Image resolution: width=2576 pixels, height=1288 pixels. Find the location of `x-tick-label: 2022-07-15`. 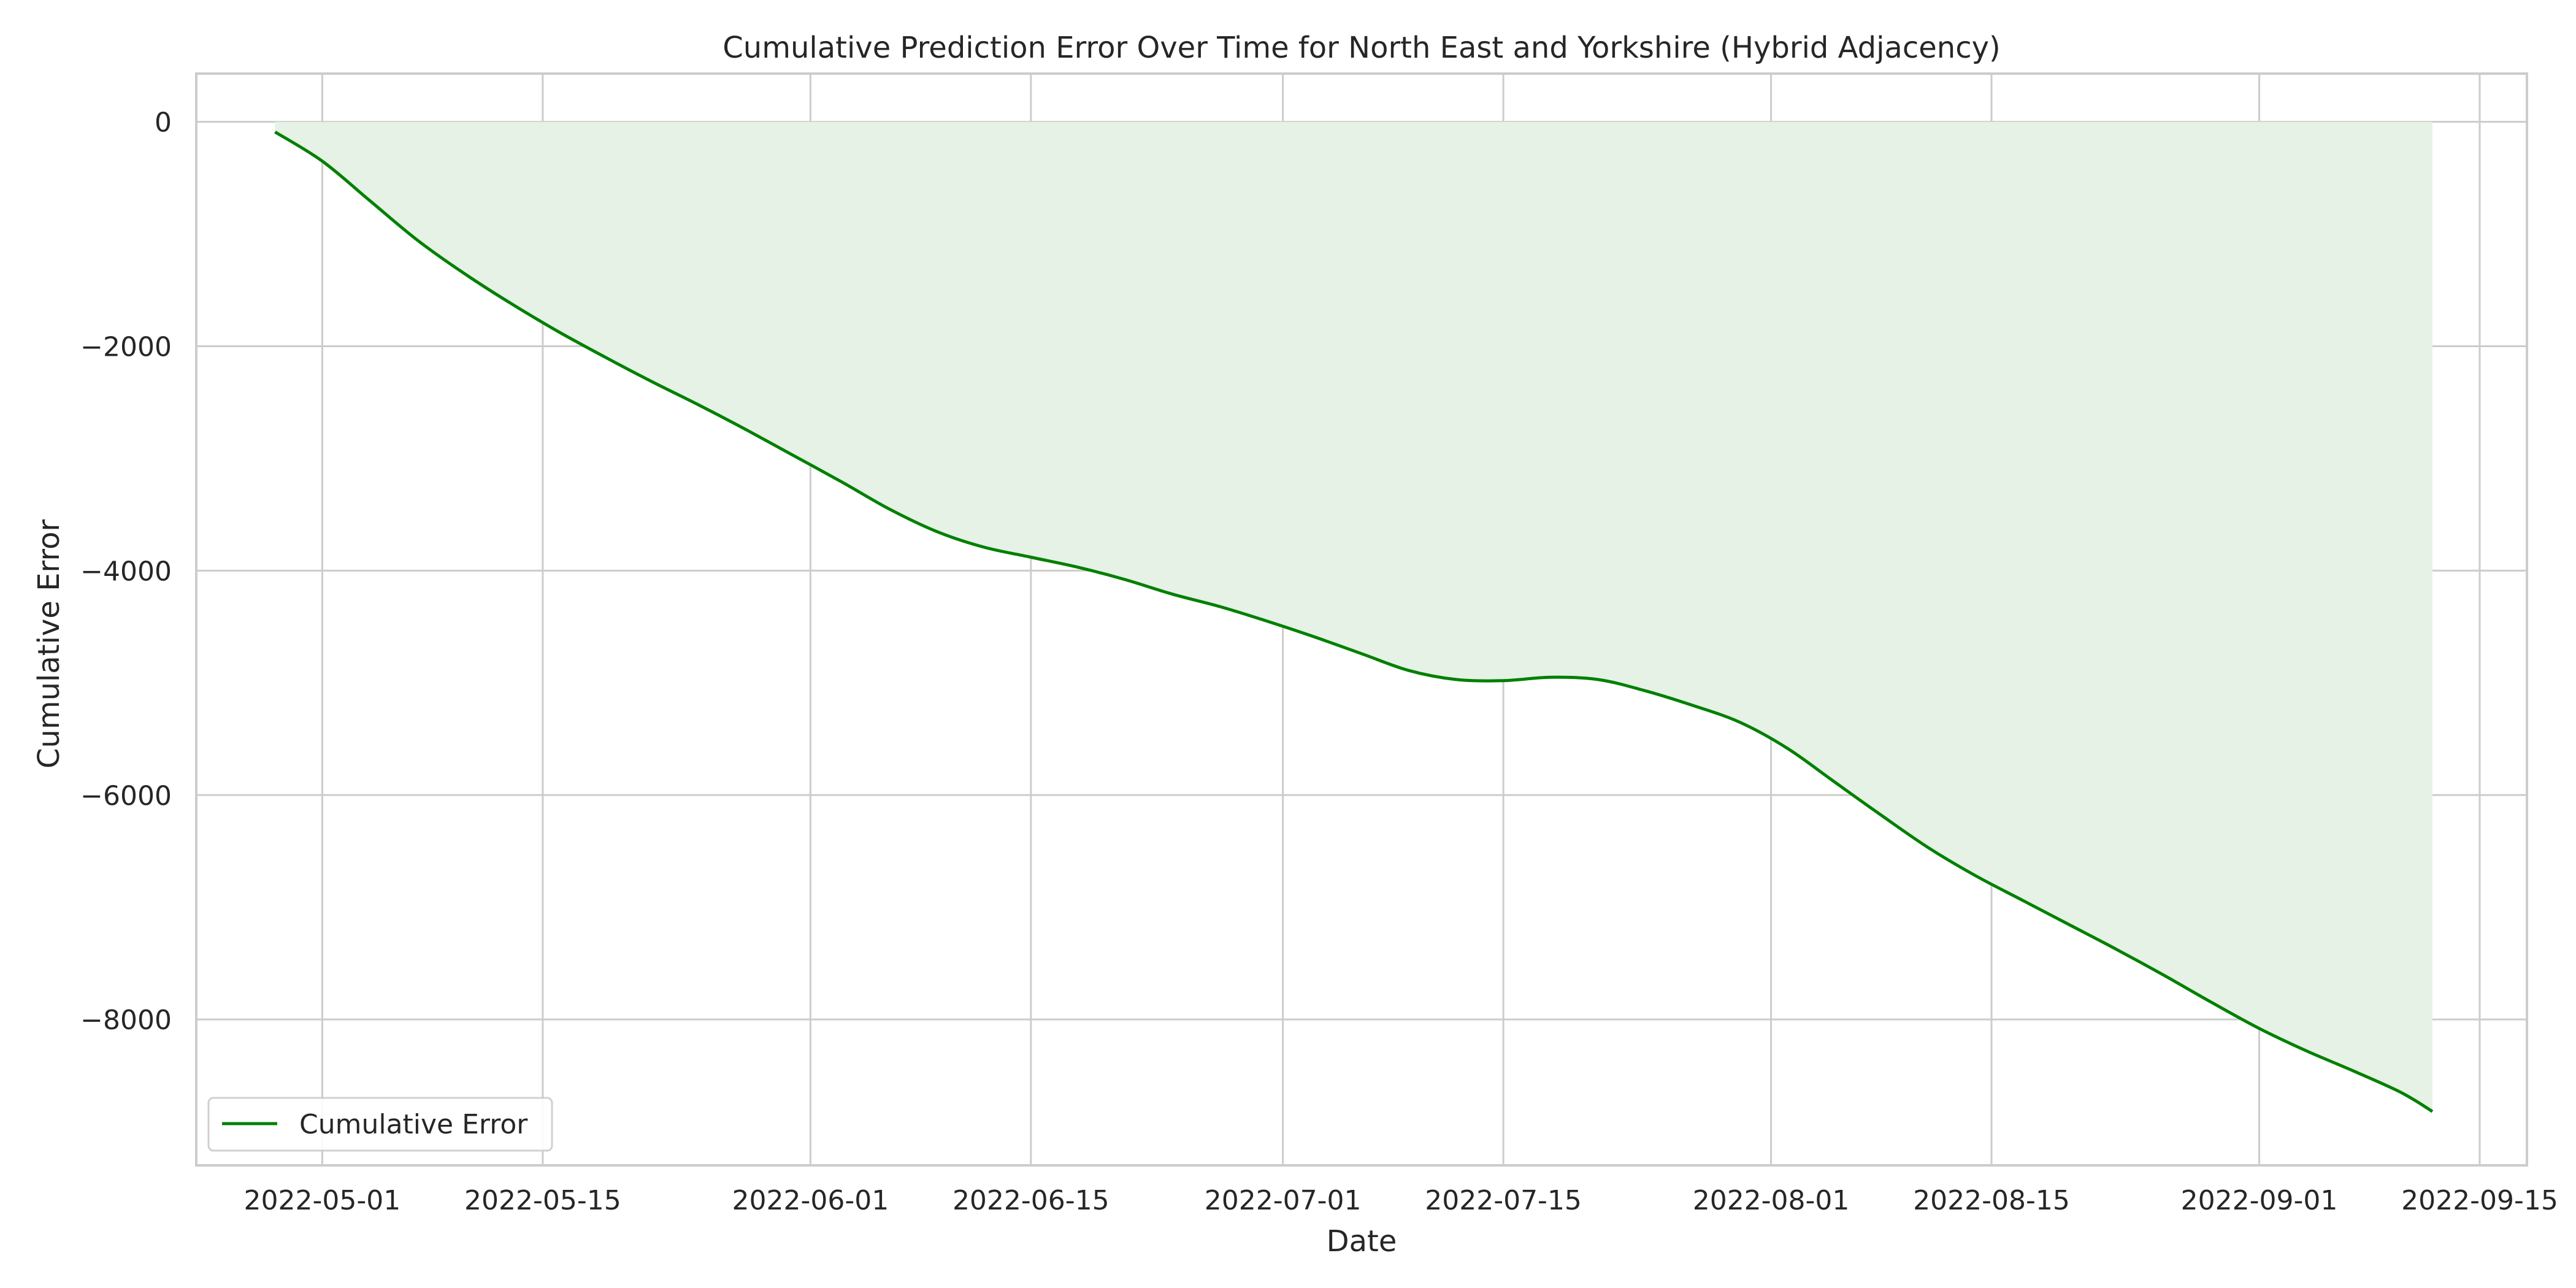

x-tick-label: 2022-07-15 is located at coordinates (1503, 1200).